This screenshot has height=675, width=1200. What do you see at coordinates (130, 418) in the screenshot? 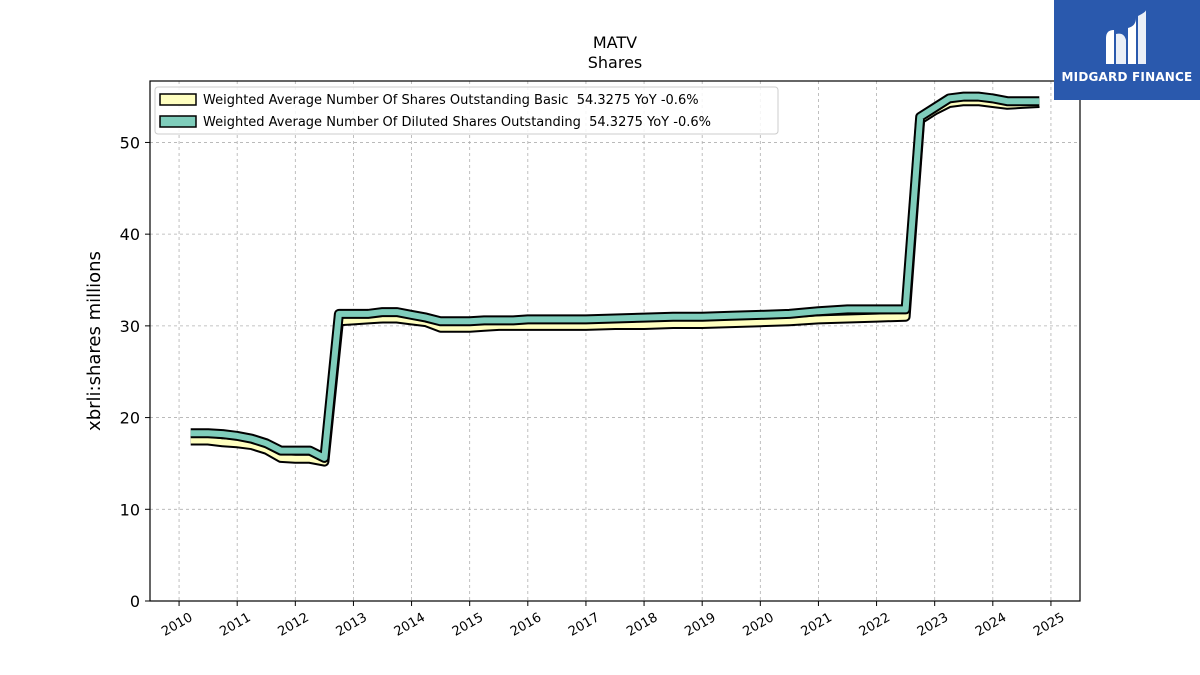
I see `y-tick-label: 20` at bounding box center [130, 418].